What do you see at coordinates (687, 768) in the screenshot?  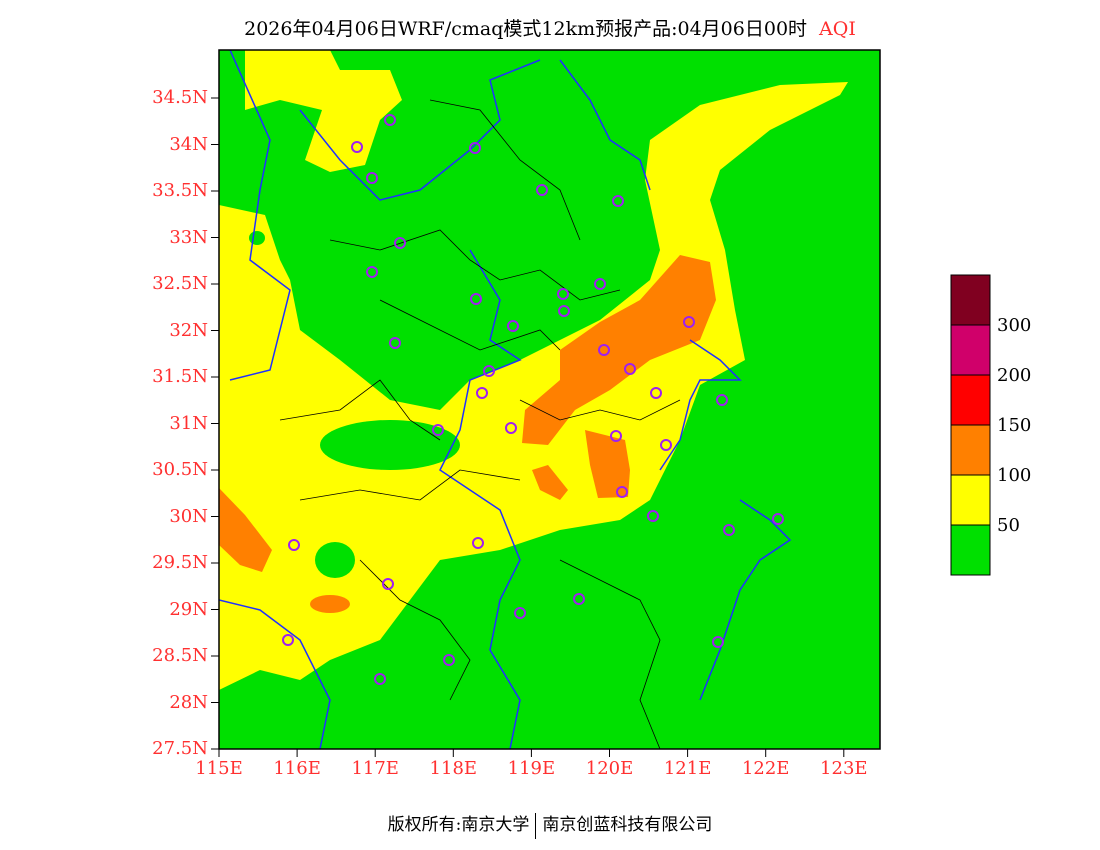 I see `longitude-label: 121E` at bounding box center [687, 768].